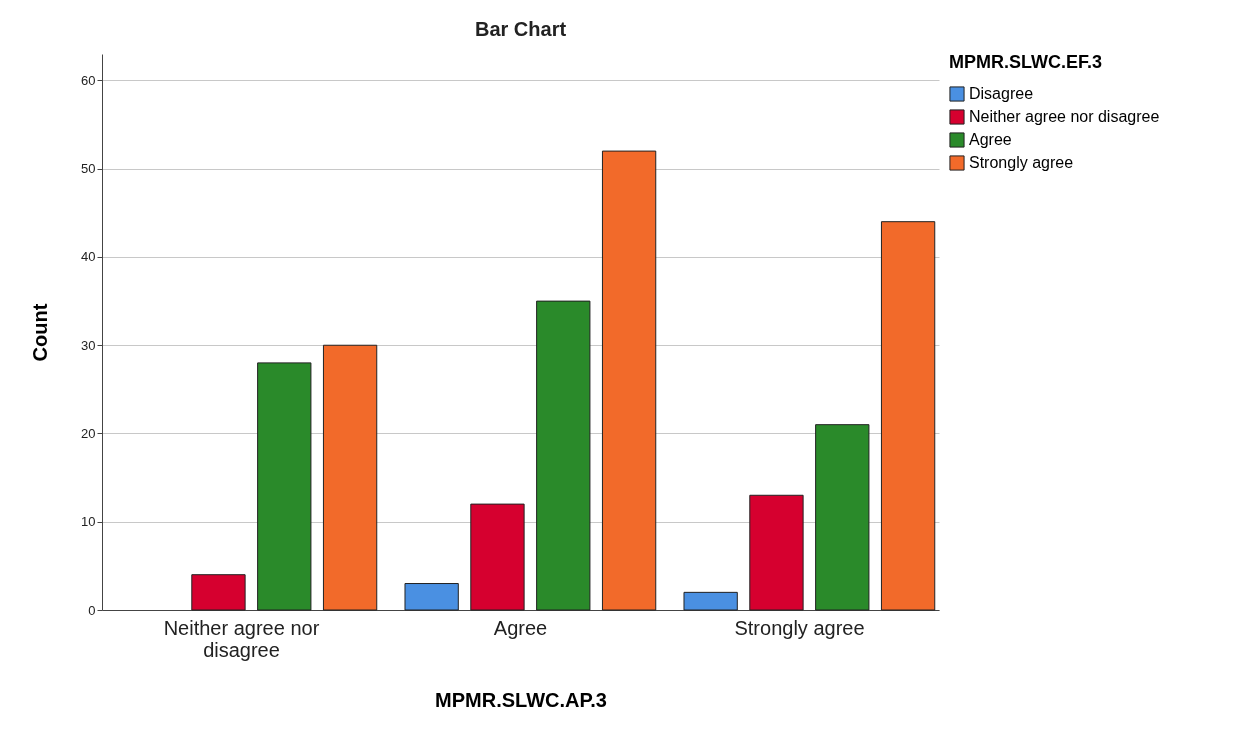 Image resolution: width=1250 pixels, height=736 pixels. Describe the element at coordinates (88, 169) in the screenshot. I see `y-tick-label: 50` at that location.